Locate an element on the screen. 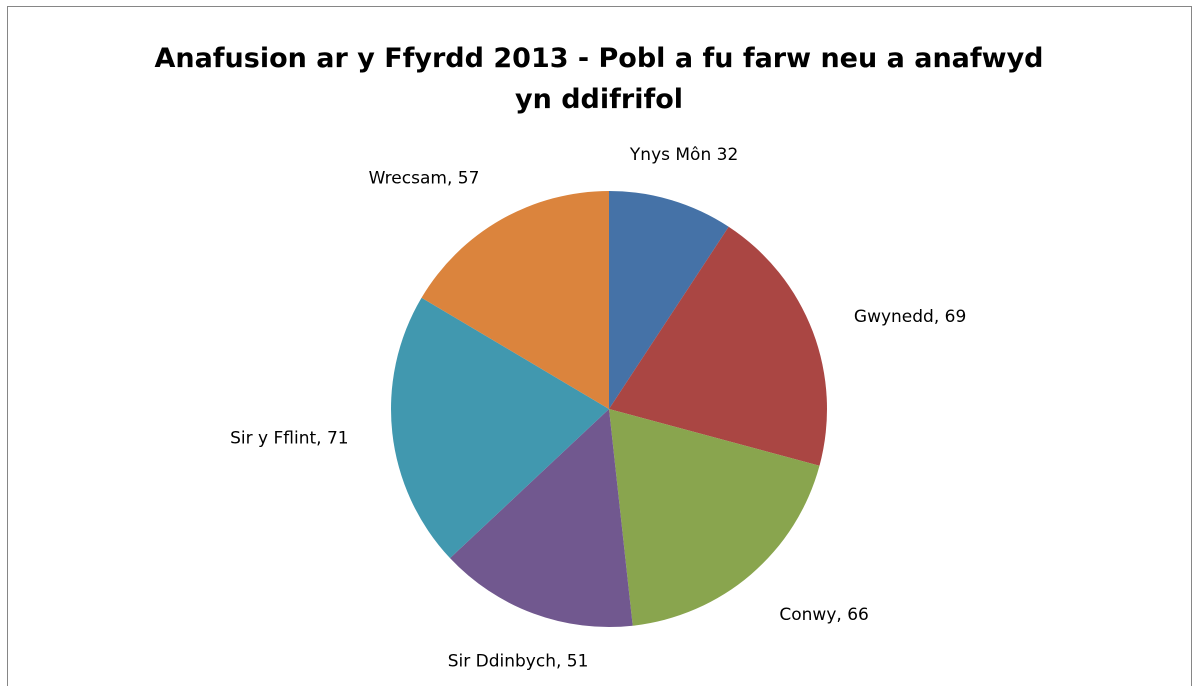 Image resolution: width=1198 pixels, height=686 pixels. pie-slice-gwynedd is located at coordinates (718, 346).